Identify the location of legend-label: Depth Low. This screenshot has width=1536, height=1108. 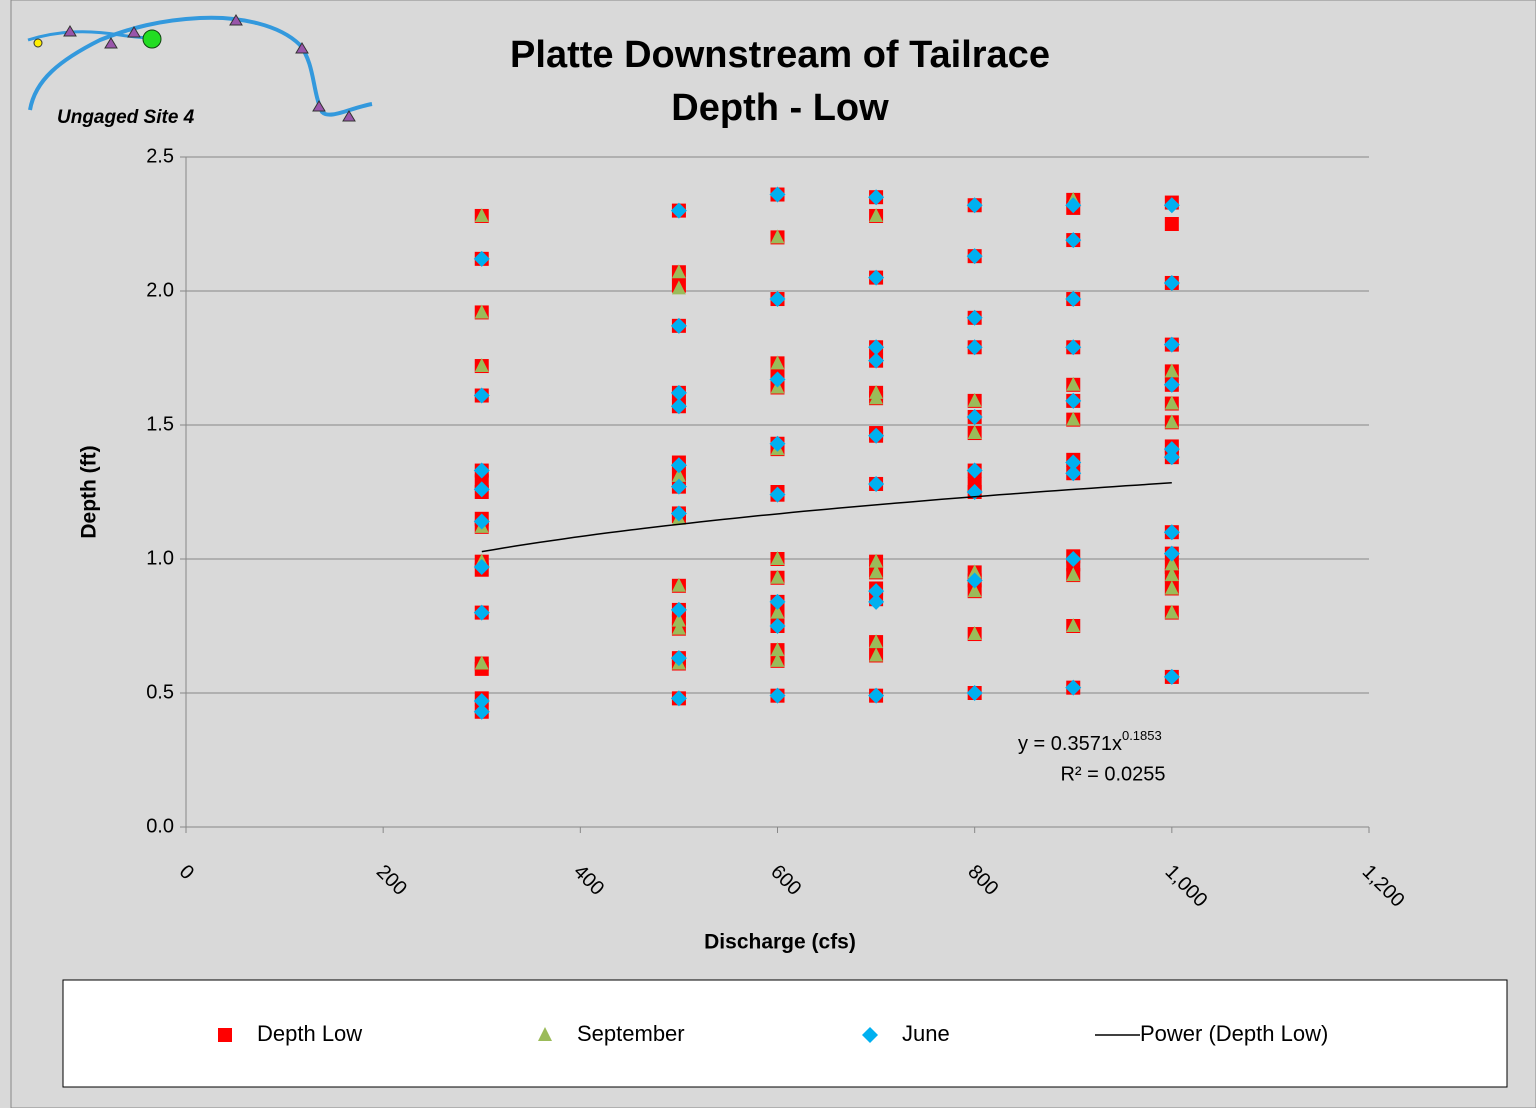
(309, 1033).